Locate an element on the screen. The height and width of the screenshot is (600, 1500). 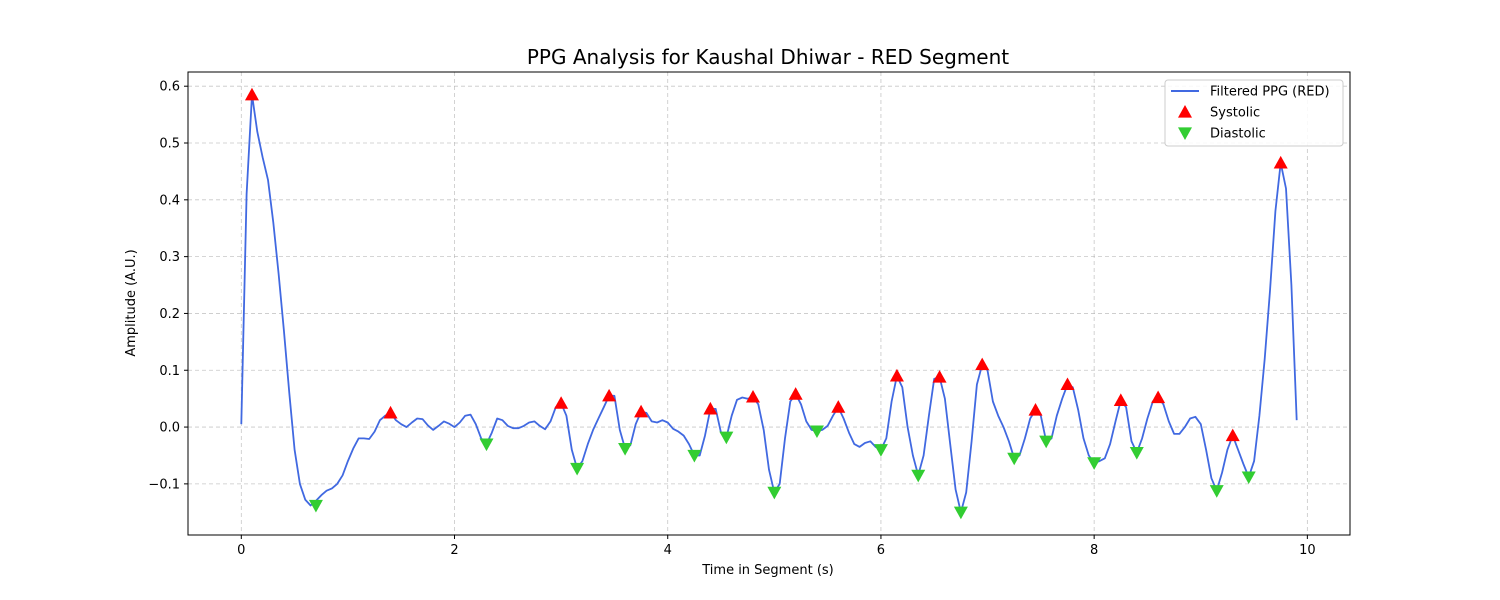
y-tick-label: 0.2 is located at coordinates (169, 314).